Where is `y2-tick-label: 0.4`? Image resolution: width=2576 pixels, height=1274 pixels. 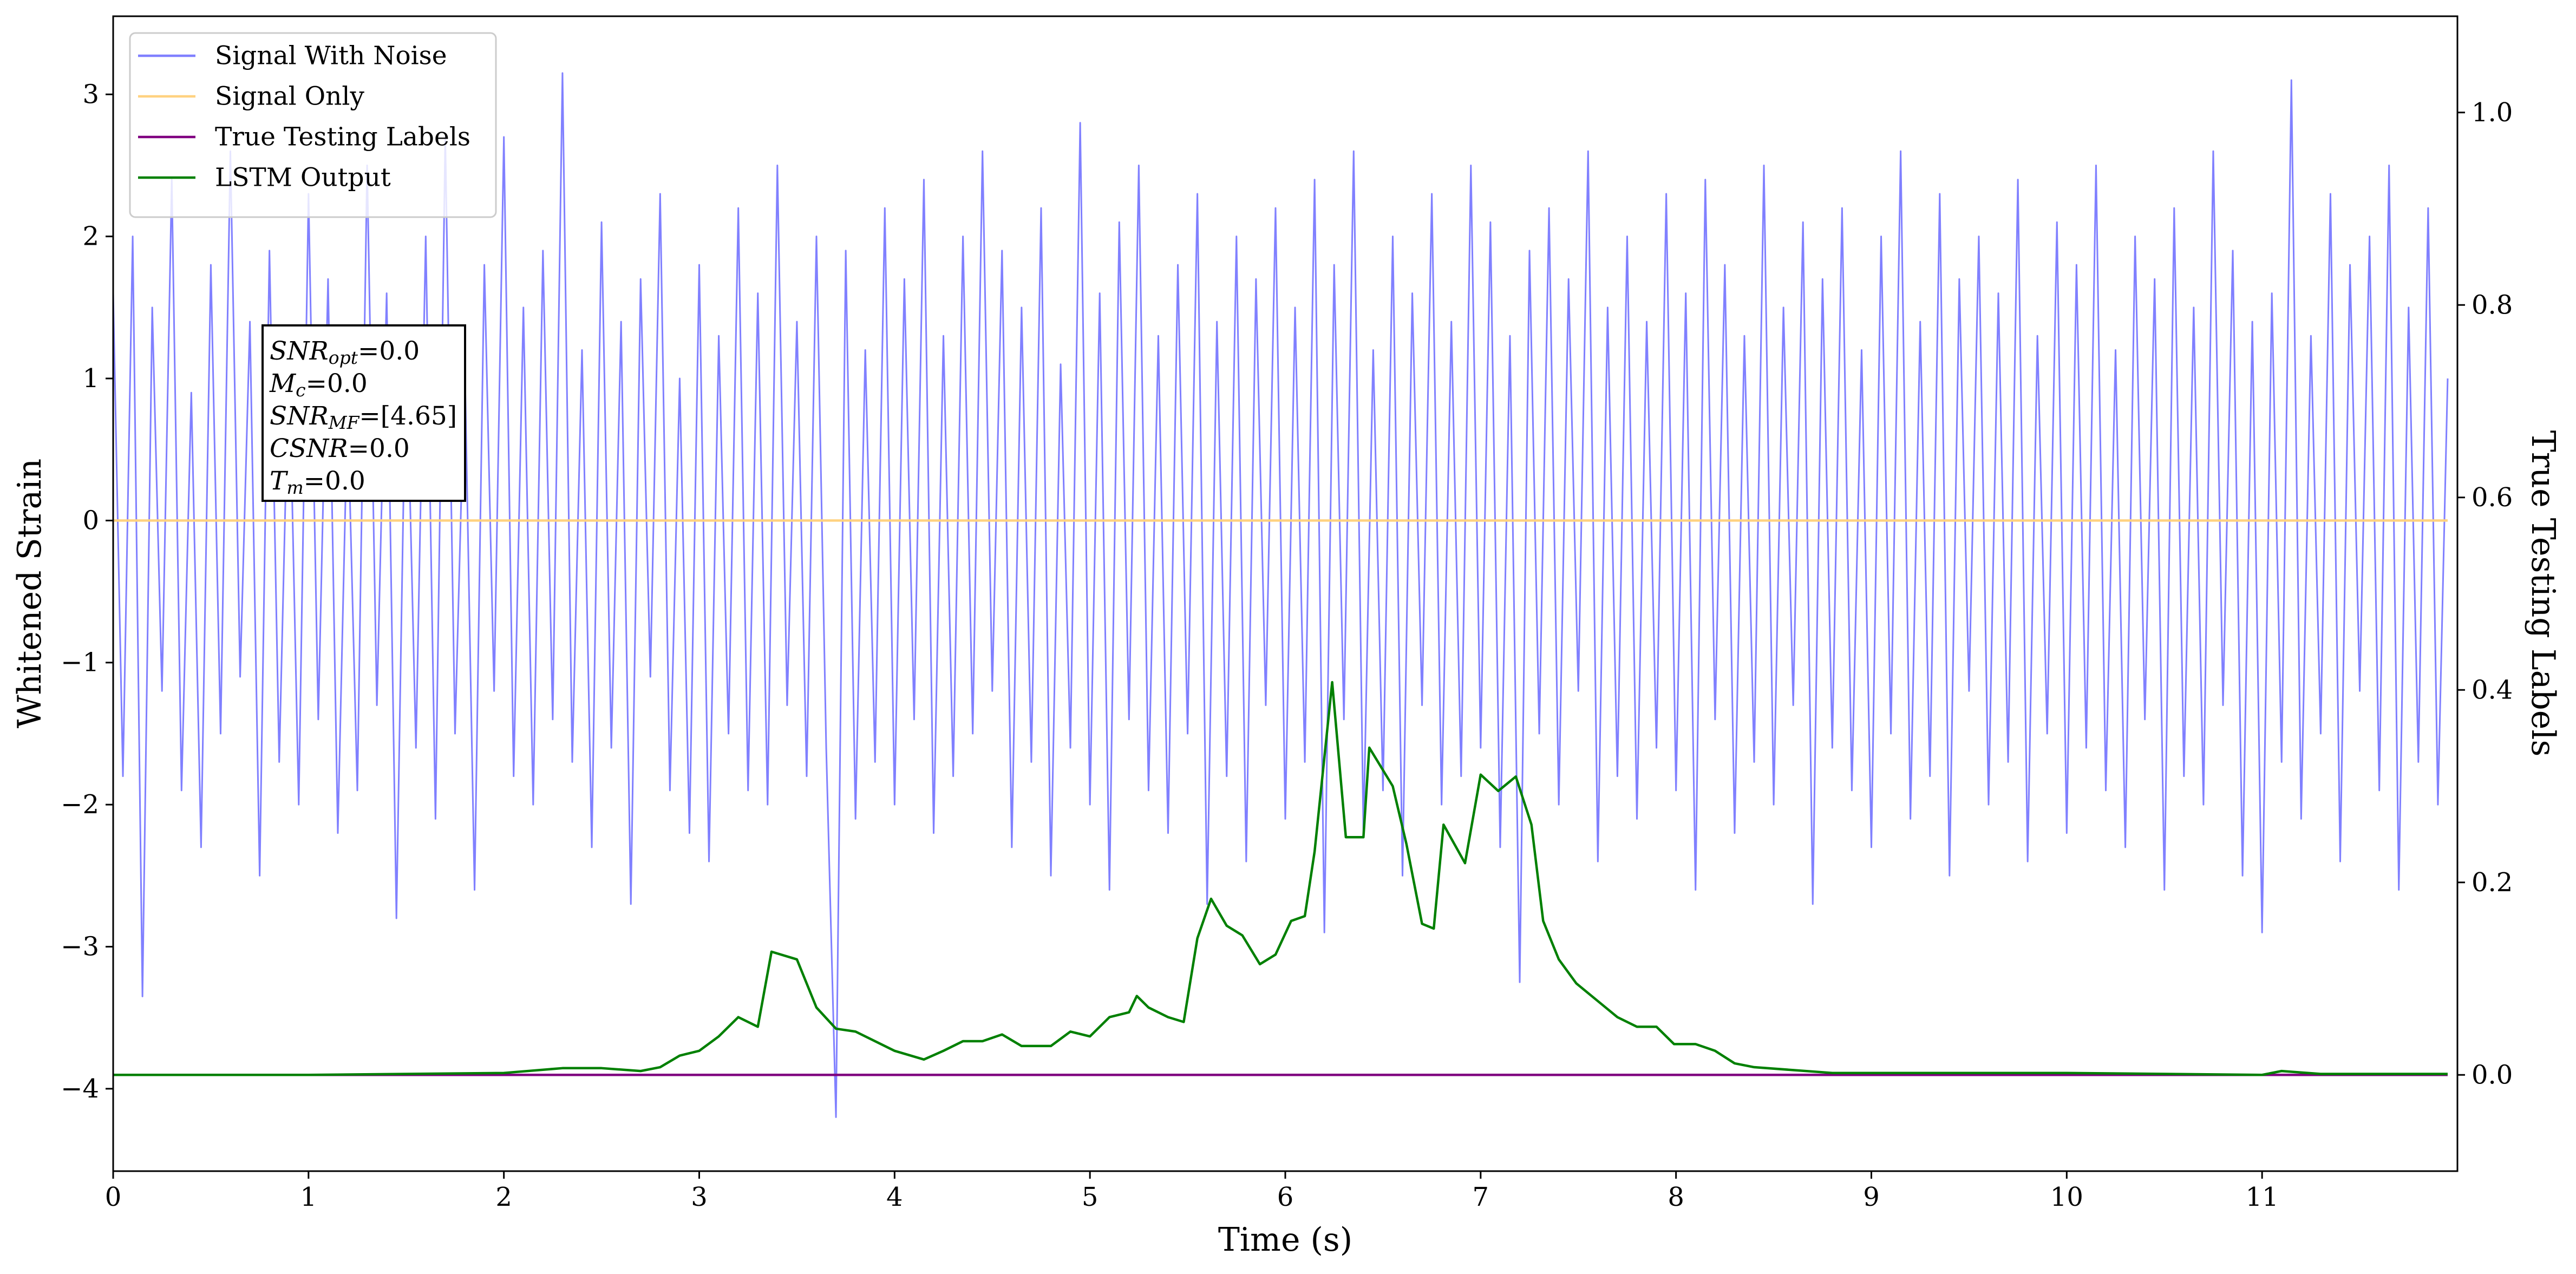 y2-tick-label: 0.4 is located at coordinates (2492, 690).